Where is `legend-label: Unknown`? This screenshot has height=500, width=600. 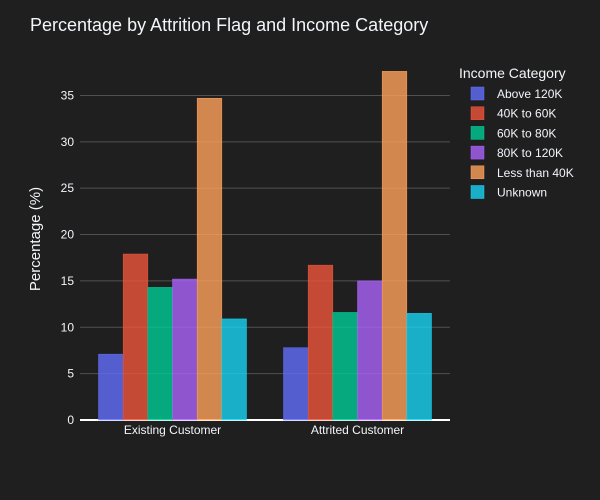
legend-label: Unknown is located at coordinates (522, 193).